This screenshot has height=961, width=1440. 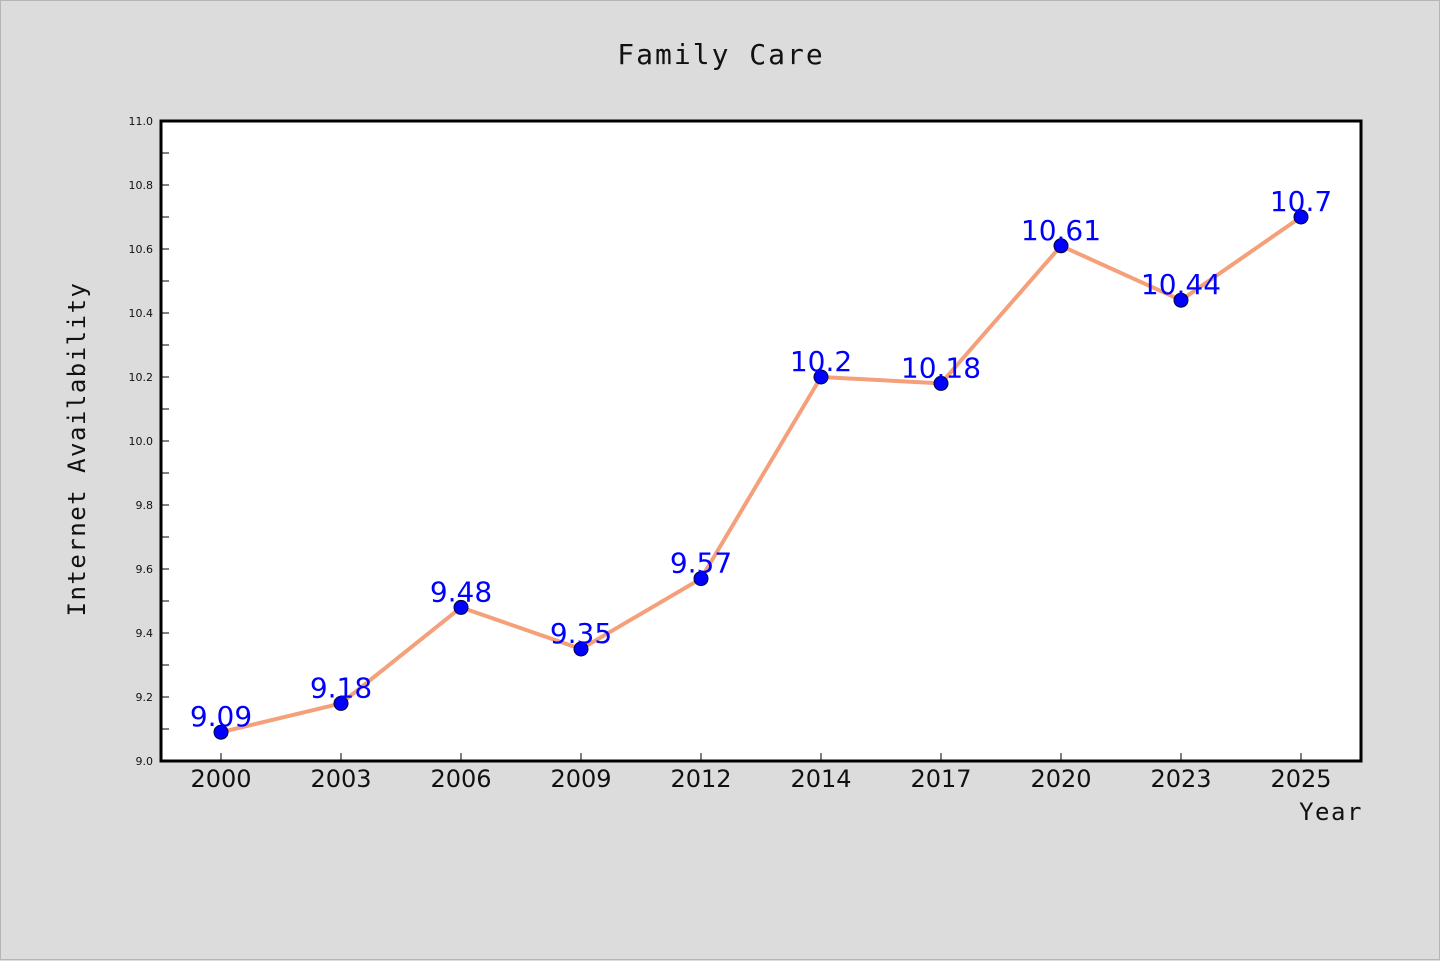 I want to click on y-tick-label: 10.8, so click(x=141, y=185).